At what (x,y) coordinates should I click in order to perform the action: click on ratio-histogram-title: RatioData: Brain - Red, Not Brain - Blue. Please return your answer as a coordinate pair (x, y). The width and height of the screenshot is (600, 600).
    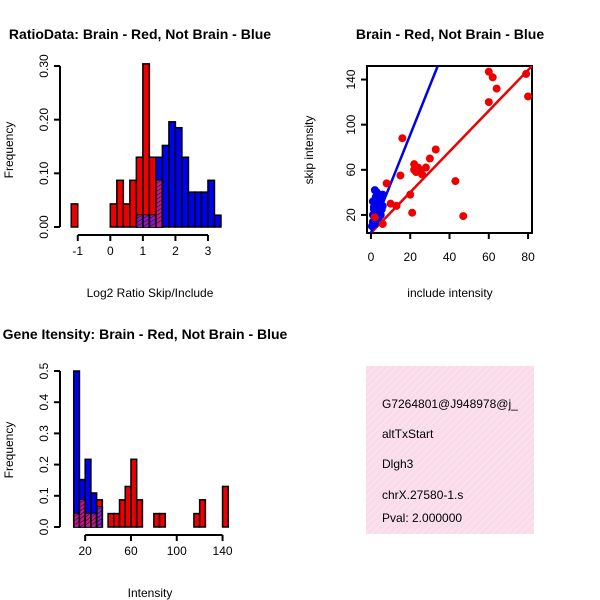
    Looking at the image, I should click on (140, 34).